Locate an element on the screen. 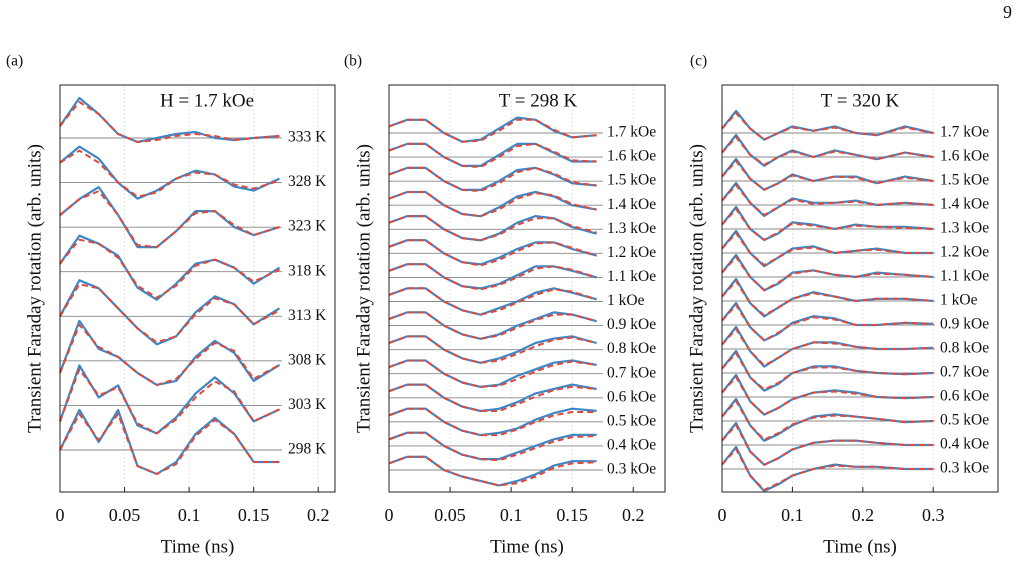  trace-label: 0.5 kOe is located at coordinates (964, 420).